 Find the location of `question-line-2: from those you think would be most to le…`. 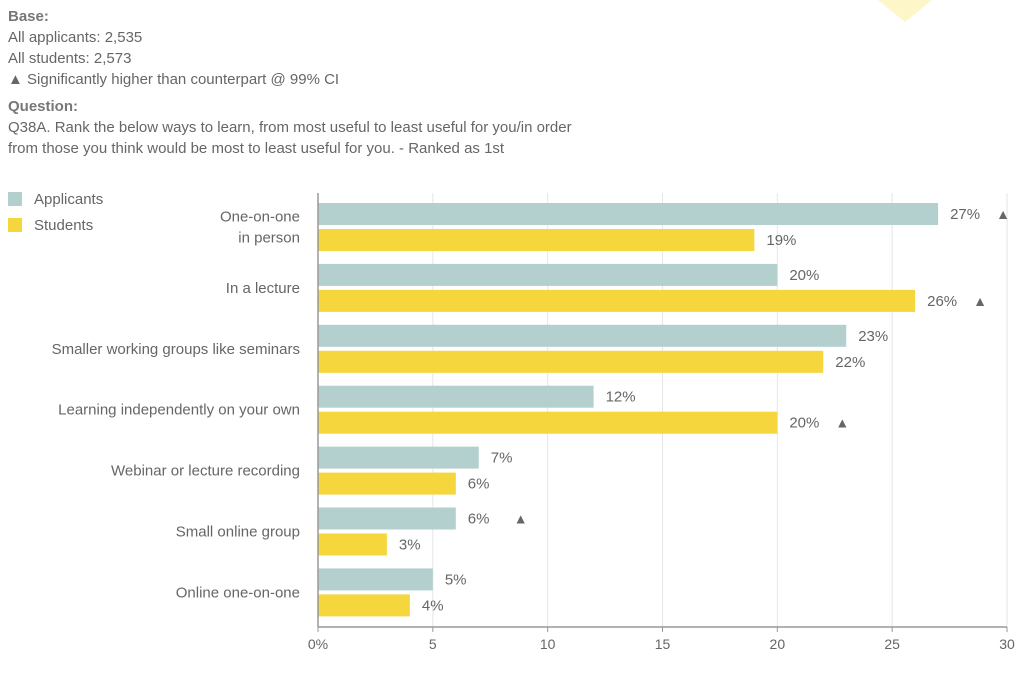

question-line-2: from those you think would be most to le… is located at coordinates (256, 148).